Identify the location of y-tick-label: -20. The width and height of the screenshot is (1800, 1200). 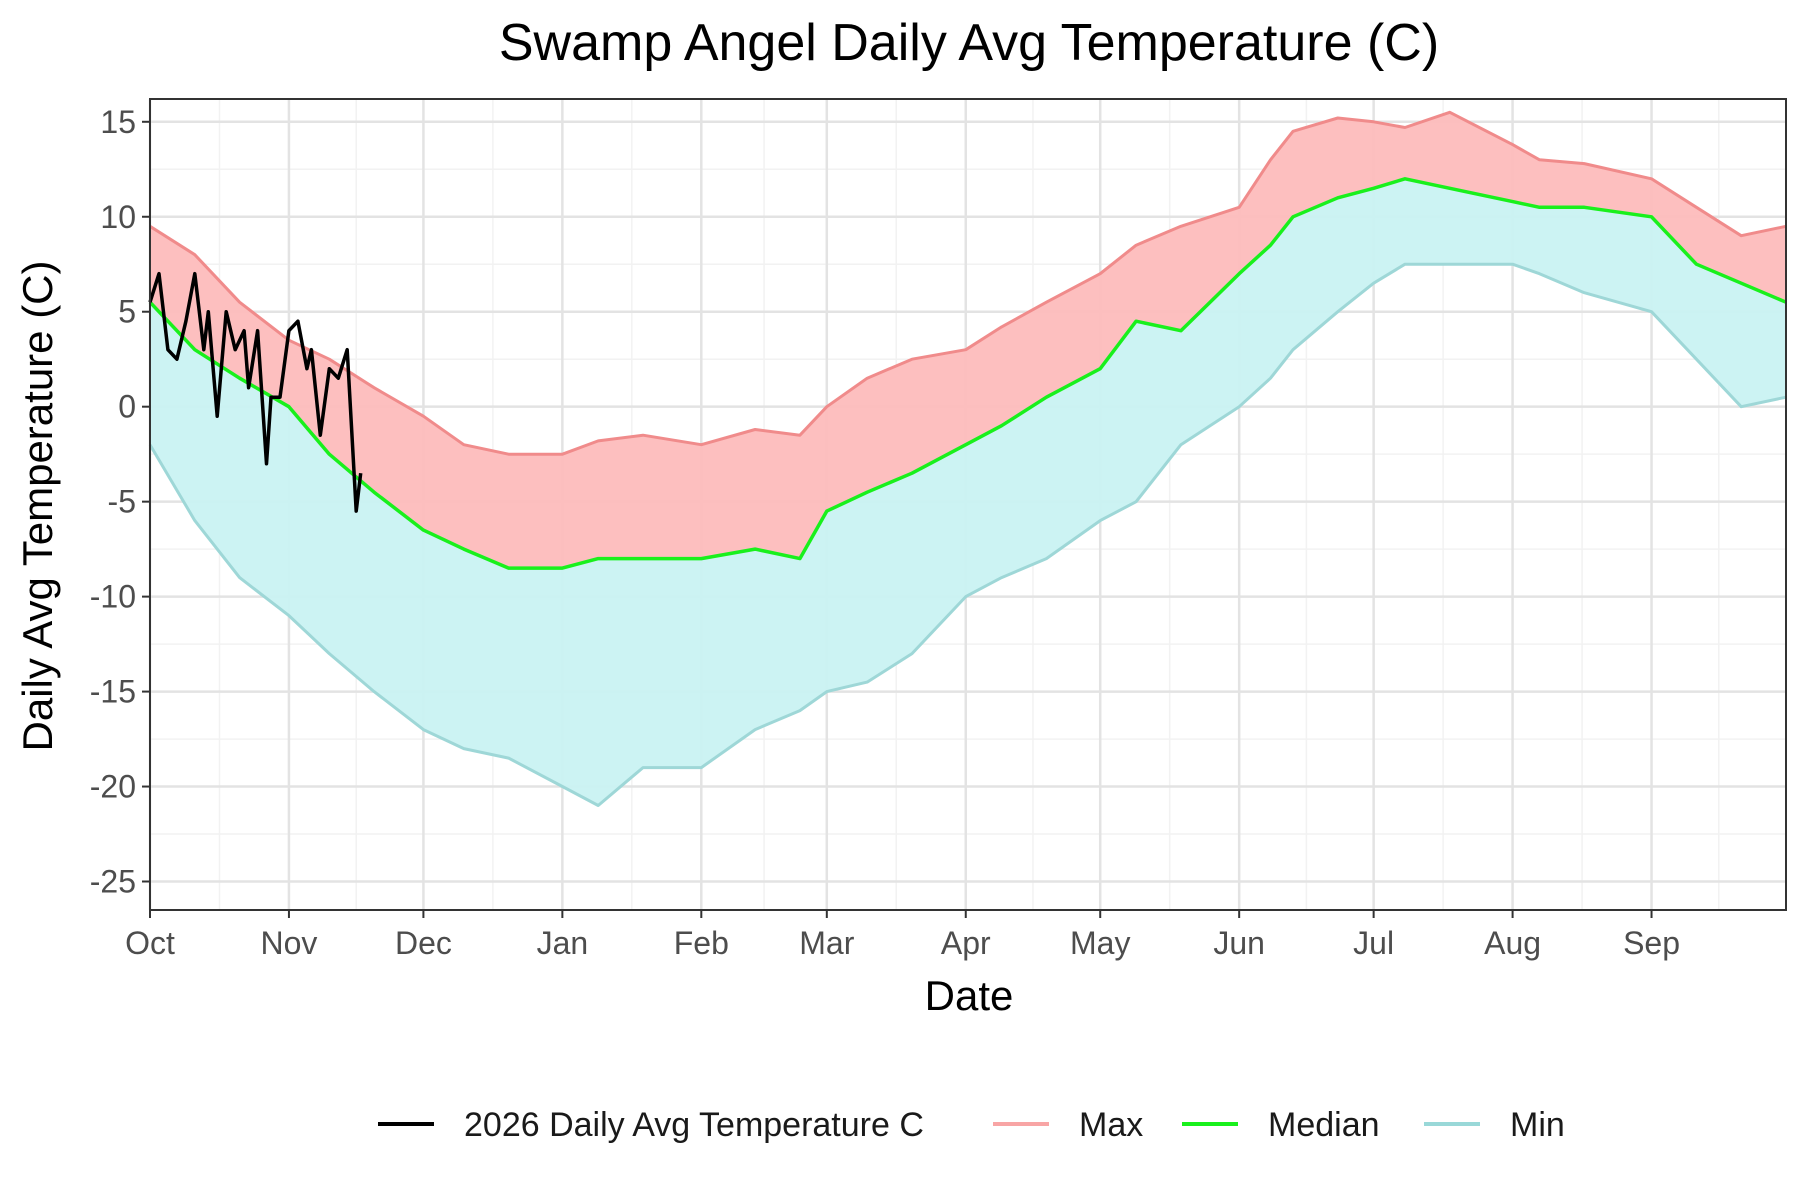
(113, 787).